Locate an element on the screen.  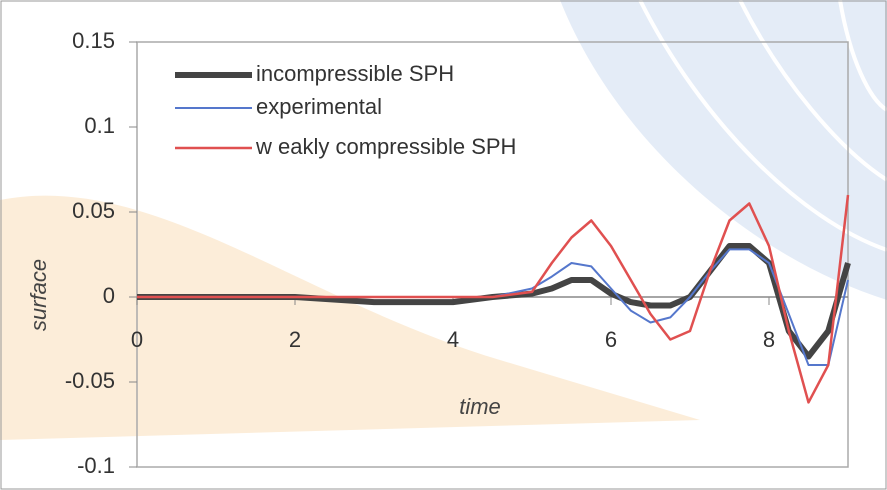
y-tick-label: -0.1 is located at coordinates (96, 465).